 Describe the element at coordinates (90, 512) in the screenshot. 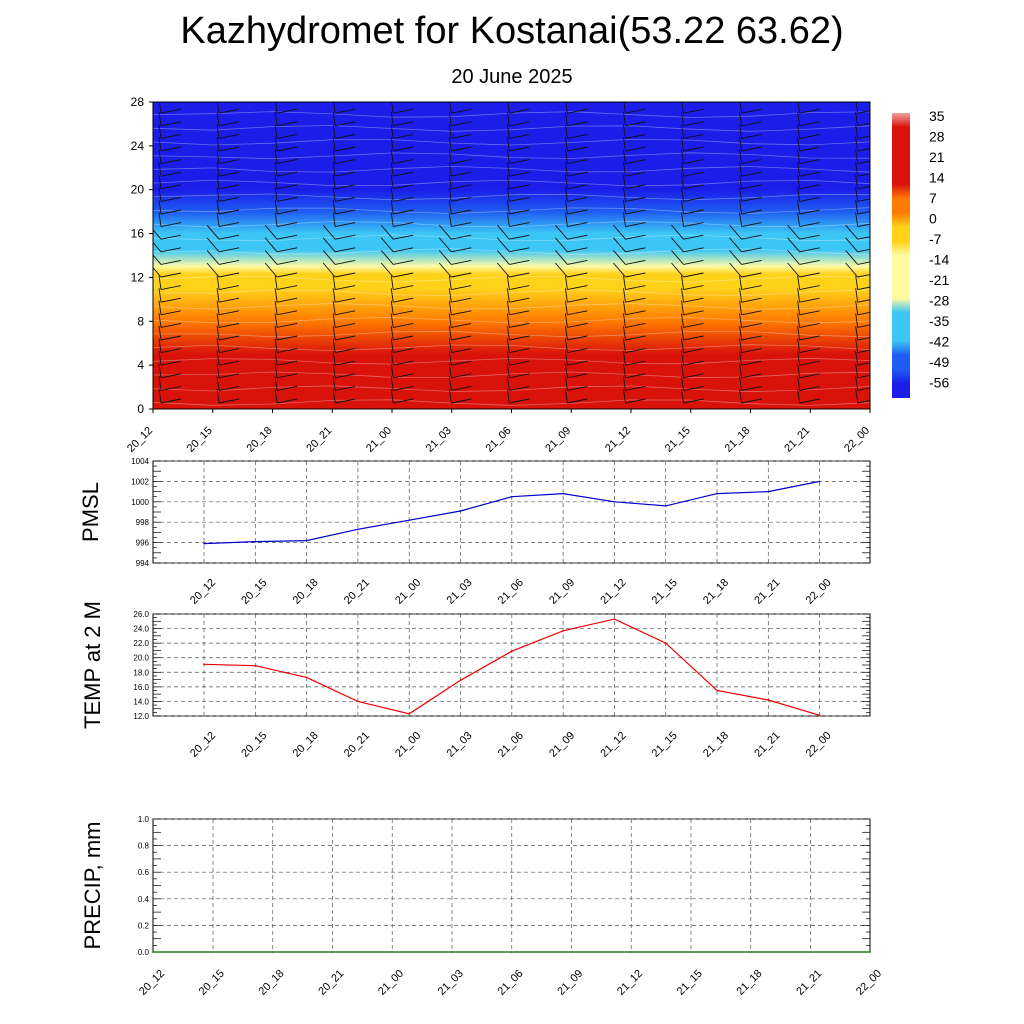

I see `panel-y-label: PMSL` at that location.